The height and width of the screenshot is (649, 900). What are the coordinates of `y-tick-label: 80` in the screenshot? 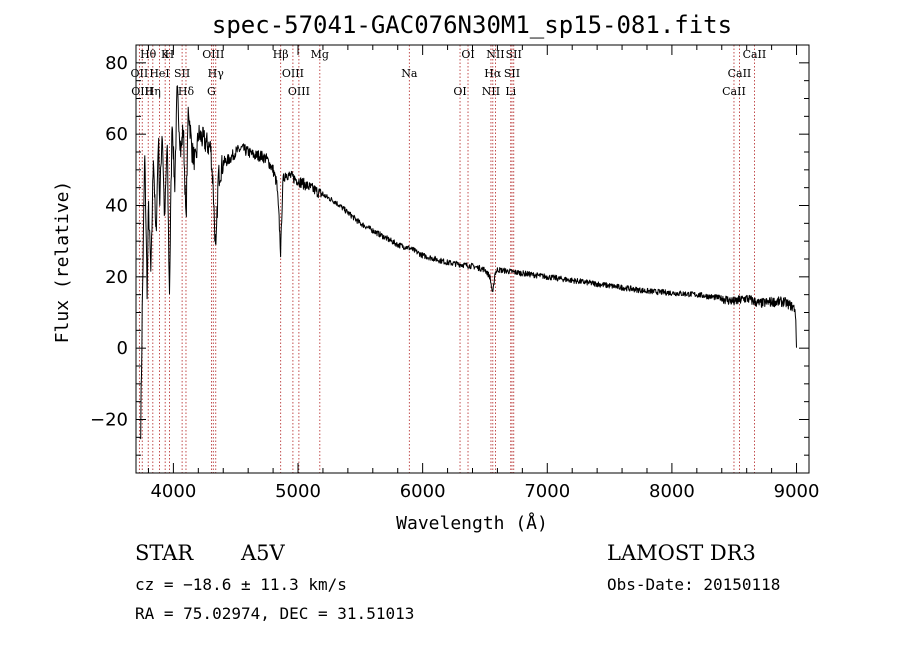 It's located at (116, 63).